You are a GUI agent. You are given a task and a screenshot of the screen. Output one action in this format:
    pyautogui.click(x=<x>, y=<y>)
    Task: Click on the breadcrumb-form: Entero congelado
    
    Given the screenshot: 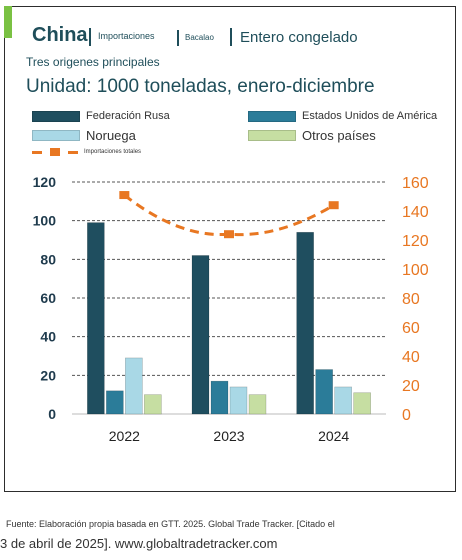 What is the action you would take?
    pyautogui.click(x=299, y=37)
    